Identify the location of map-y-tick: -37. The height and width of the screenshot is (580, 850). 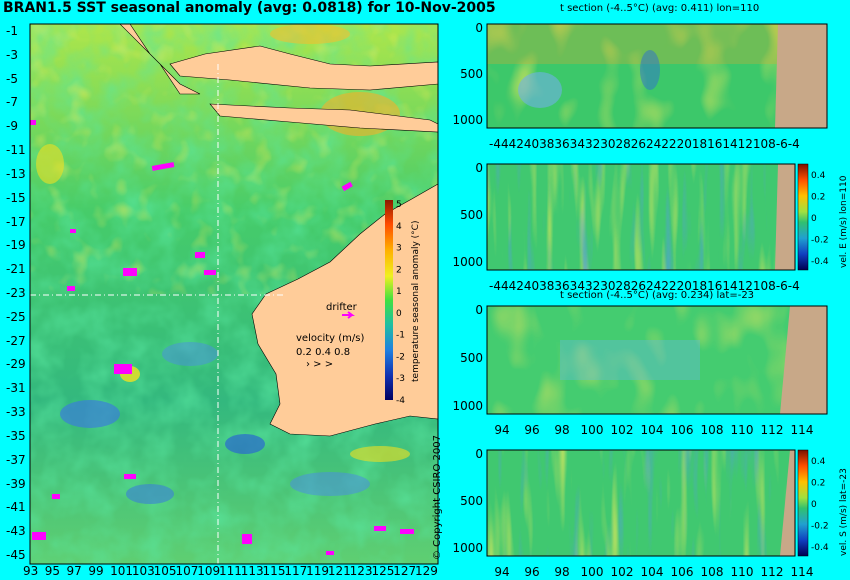
(16, 459).